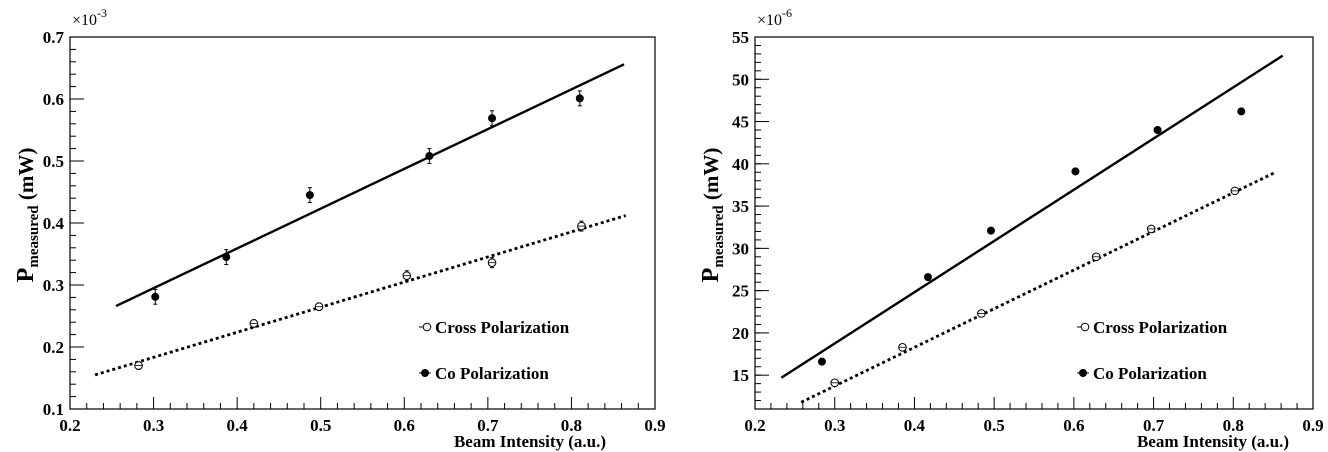 The width and height of the screenshot is (1328, 452). Describe the element at coordinates (53, 285) in the screenshot. I see `y-tick-label: 0.3` at that location.